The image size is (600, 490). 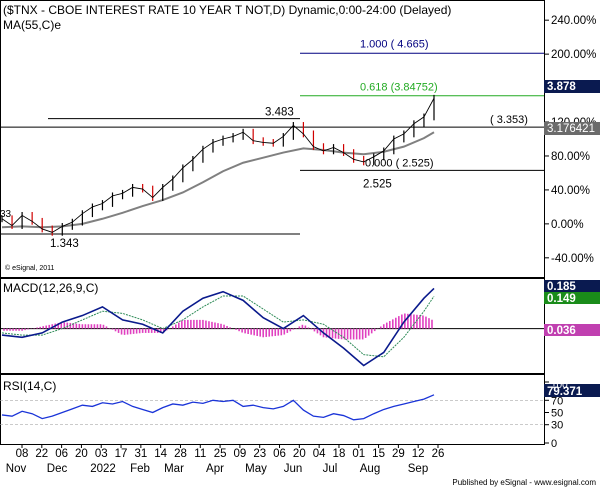 I want to click on x-month-label: Dec, so click(x=57, y=469).